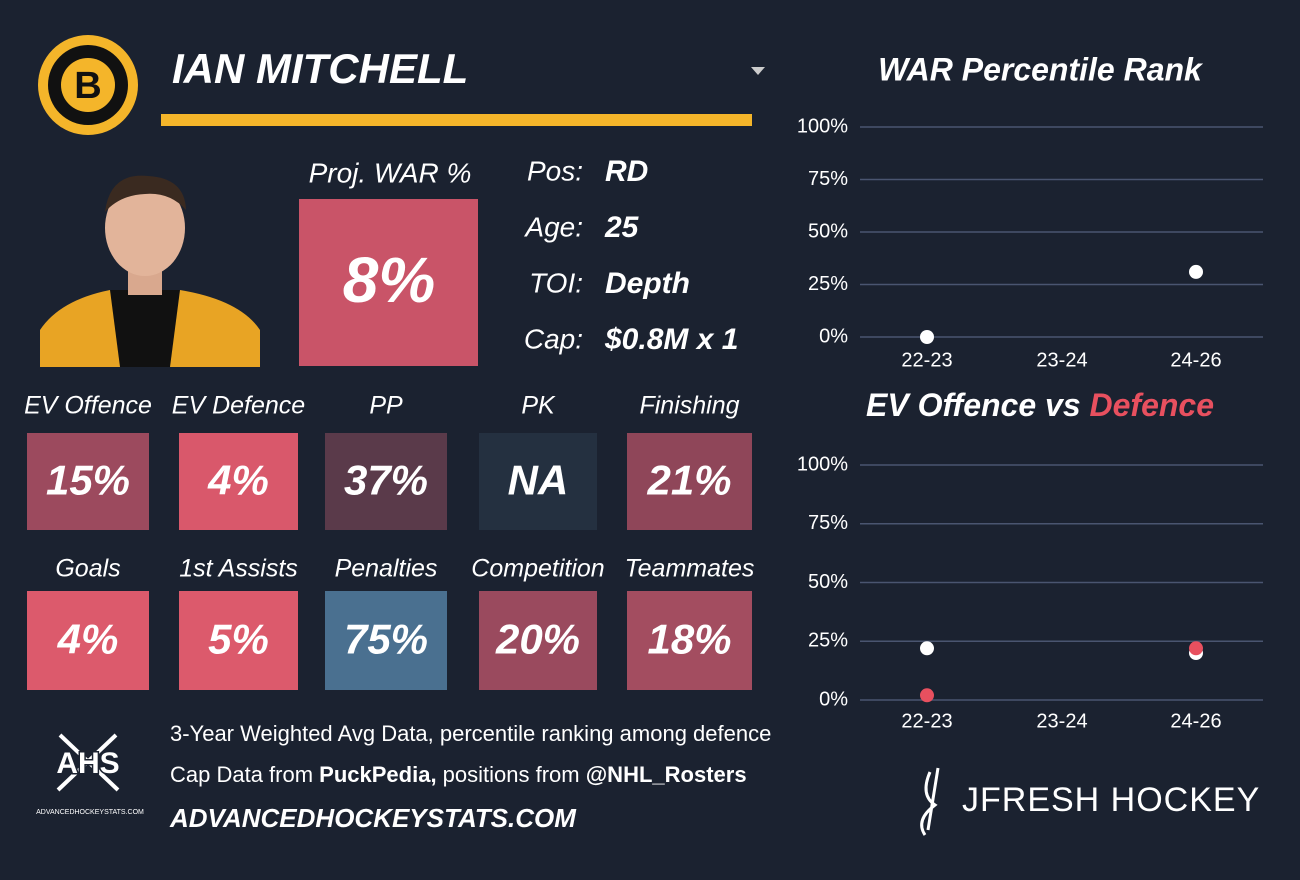  I want to click on info-value: RD, so click(626, 171).